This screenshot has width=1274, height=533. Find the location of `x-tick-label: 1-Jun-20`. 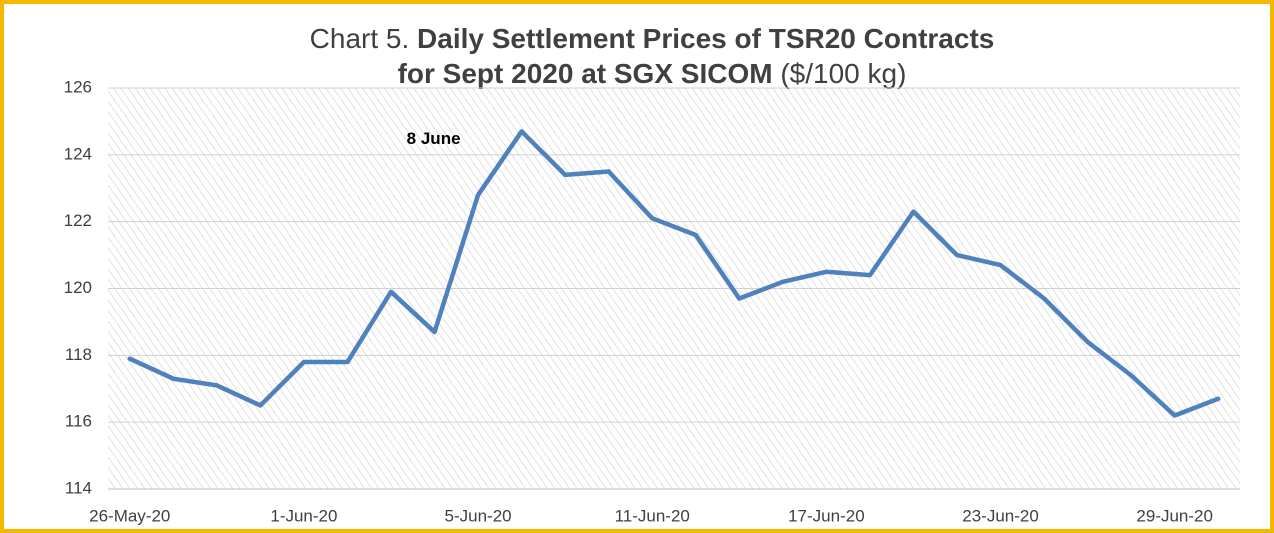

x-tick-label: 1-Jun-20 is located at coordinates (303, 515).